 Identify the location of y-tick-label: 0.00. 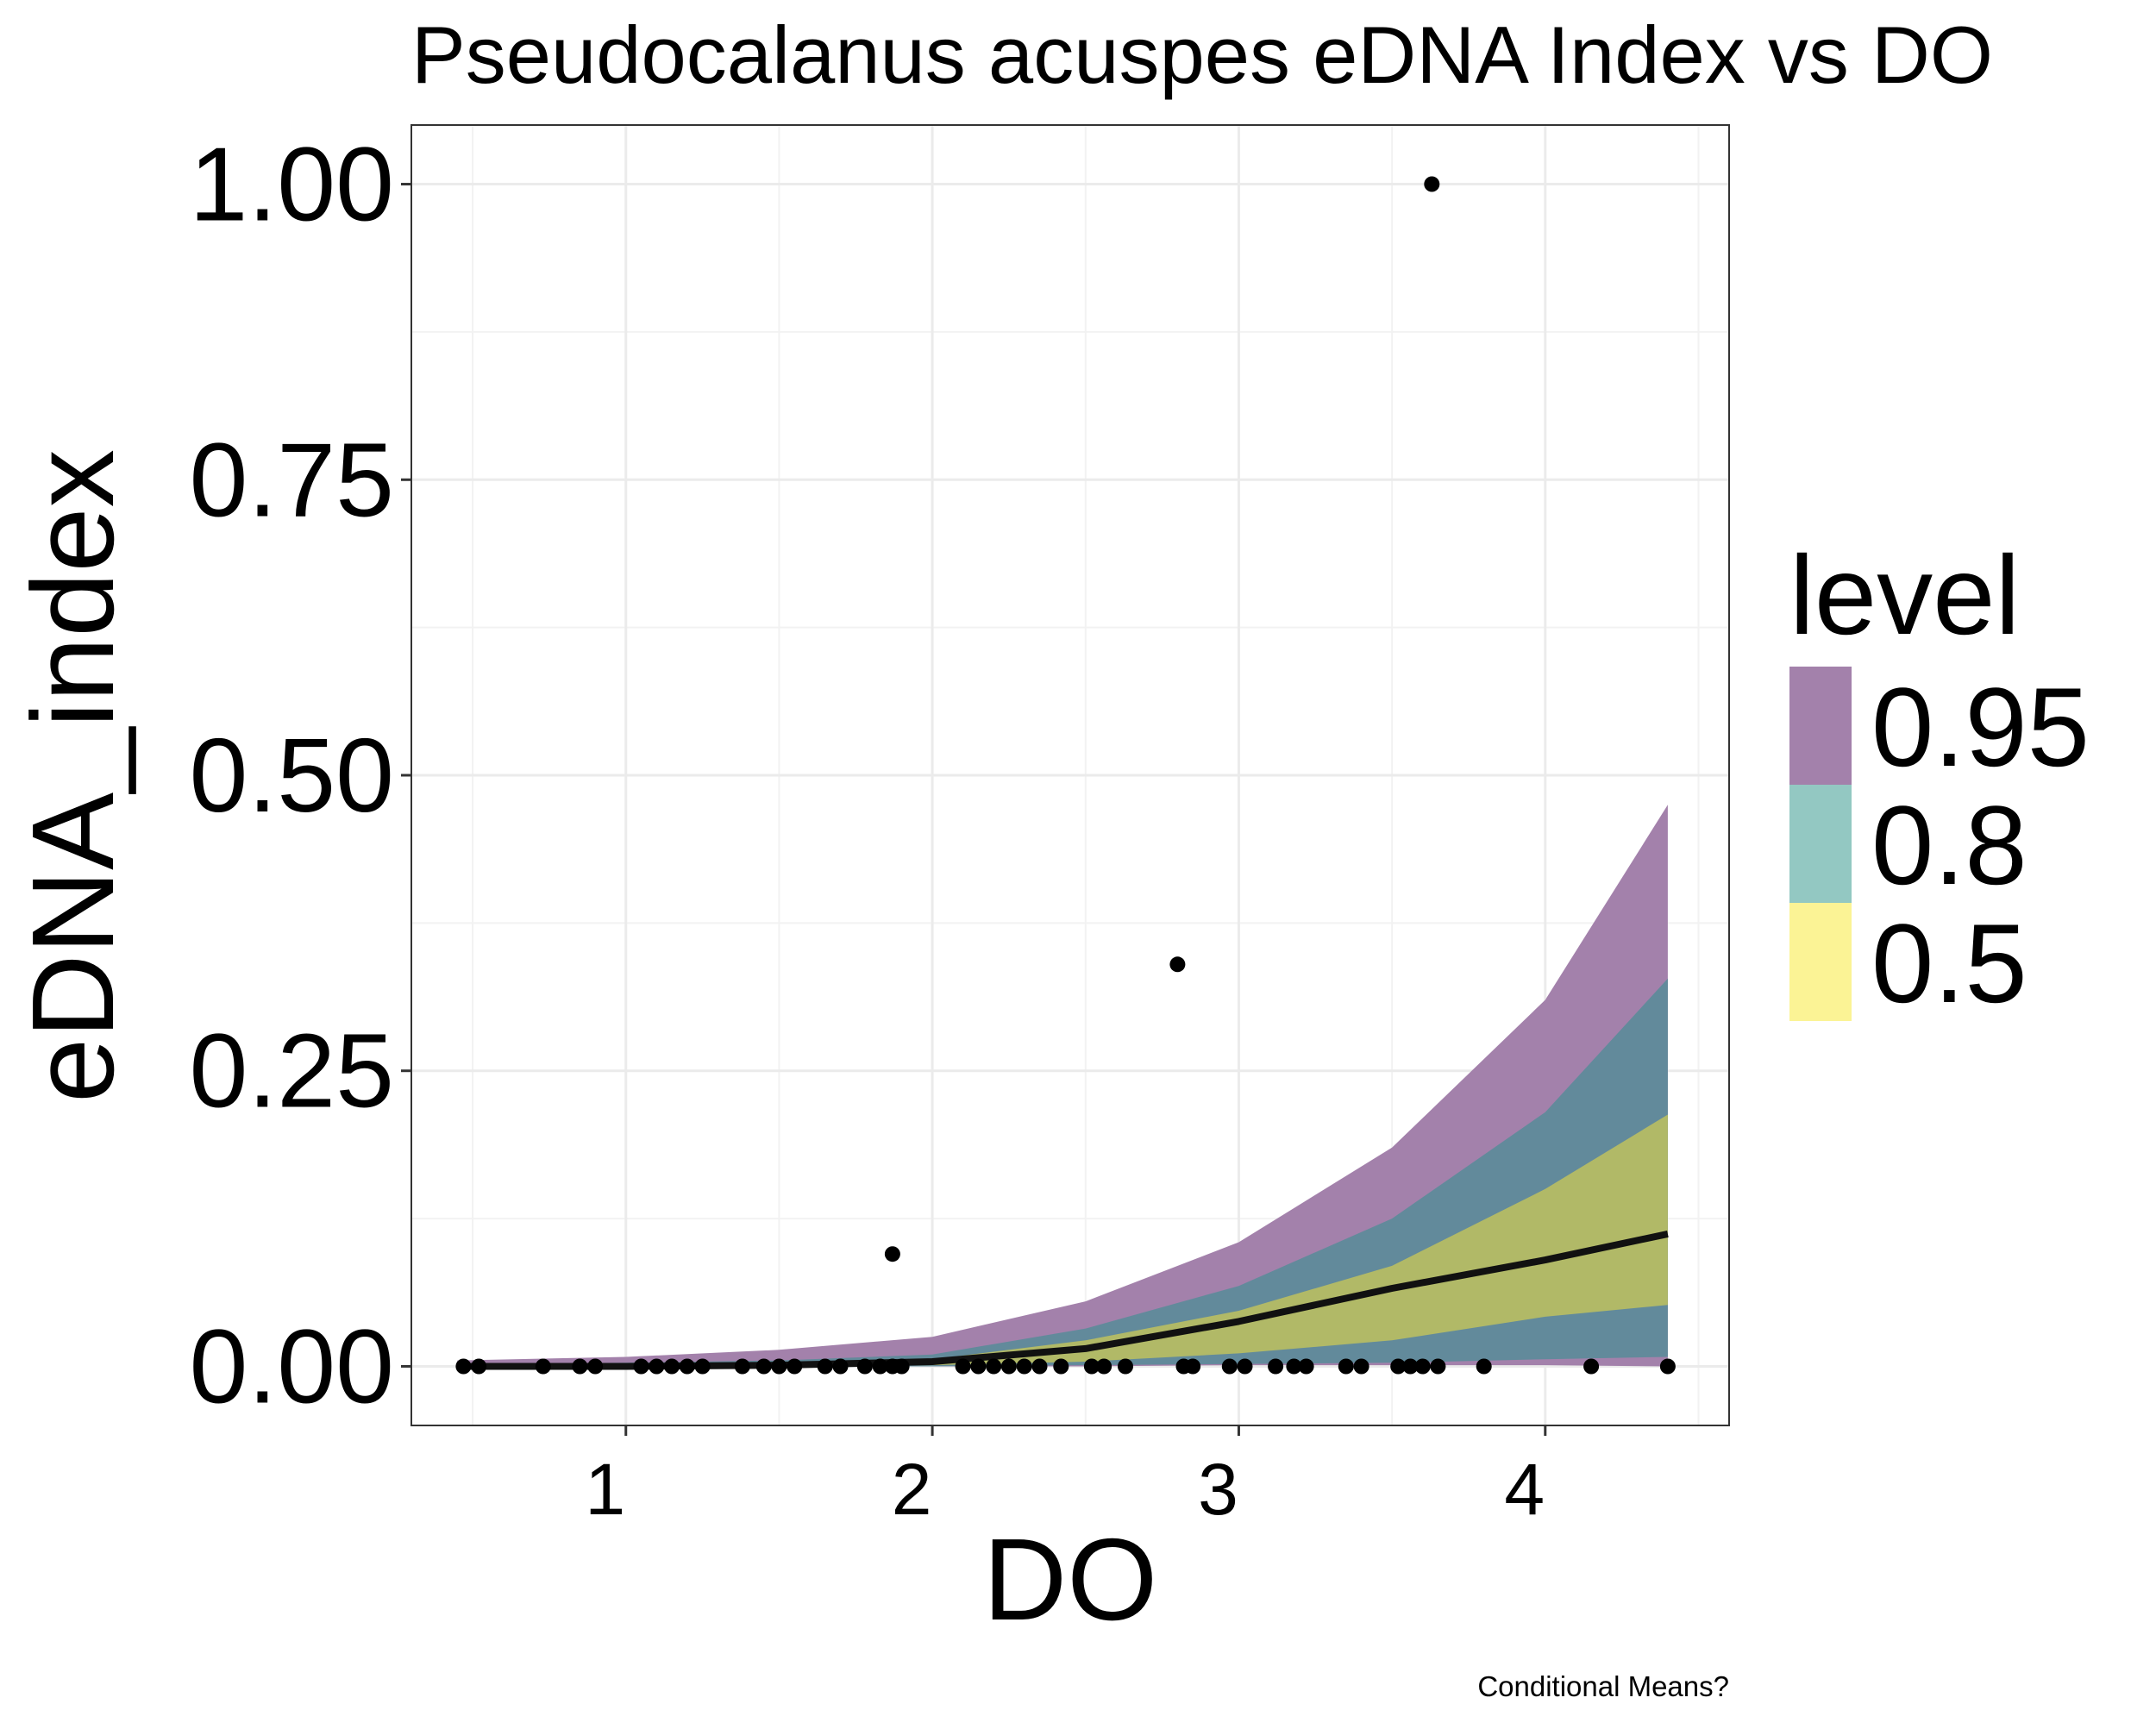
(292, 1366).